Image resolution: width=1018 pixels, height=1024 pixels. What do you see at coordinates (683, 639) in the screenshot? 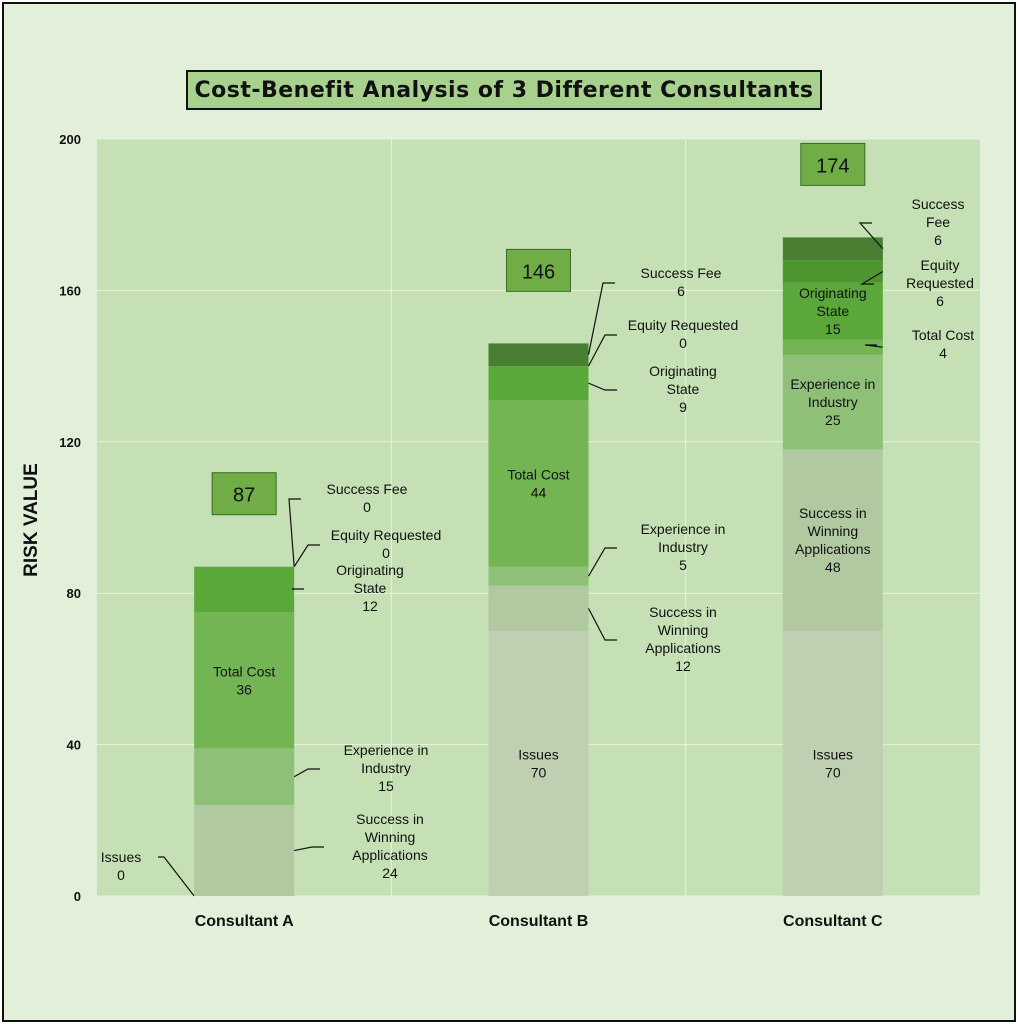
I see `data-label-success-in-winning-applications: Success in Winning Applications 12` at bounding box center [683, 639].